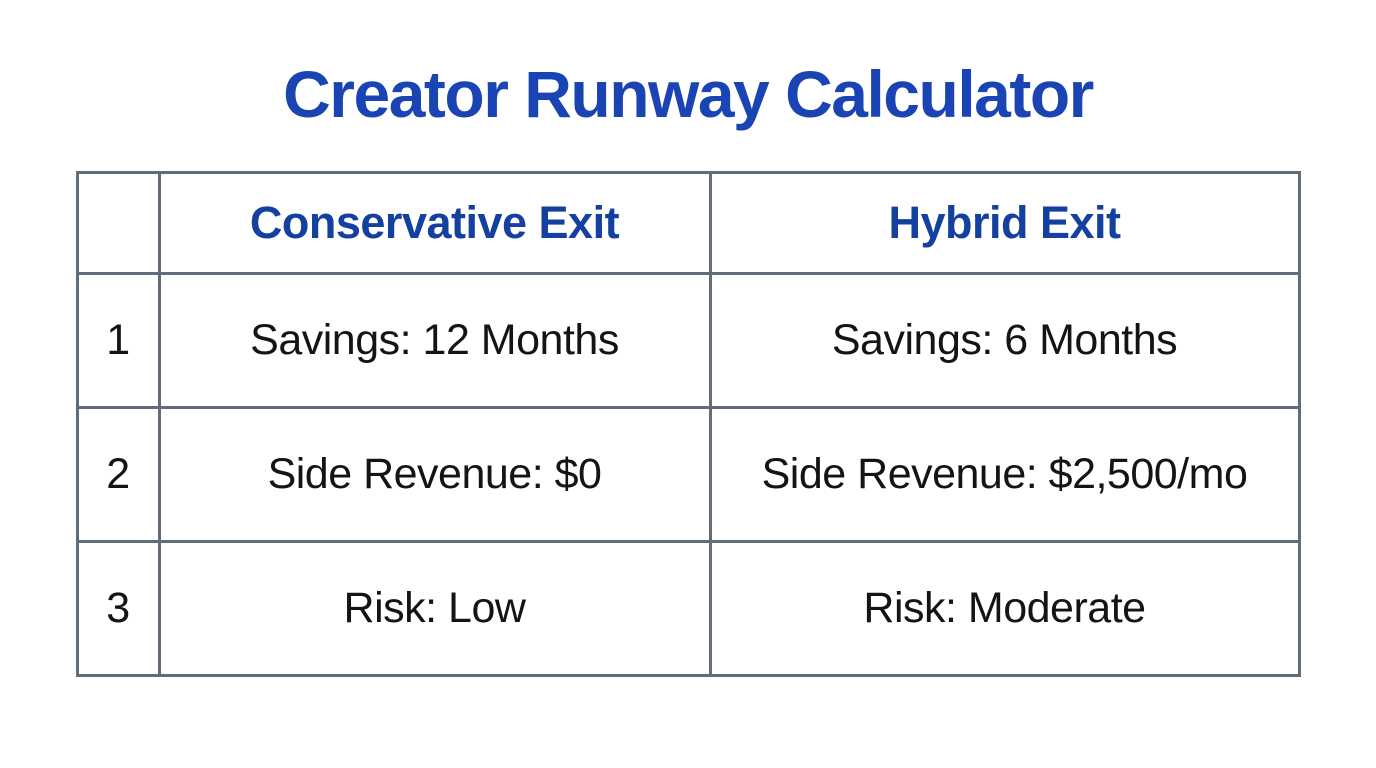 This screenshot has width=1376, height=768. What do you see at coordinates (1004, 608) in the screenshot?
I see `table-cell-hybrid-risk: Risk: Moderate` at bounding box center [1004, 608].